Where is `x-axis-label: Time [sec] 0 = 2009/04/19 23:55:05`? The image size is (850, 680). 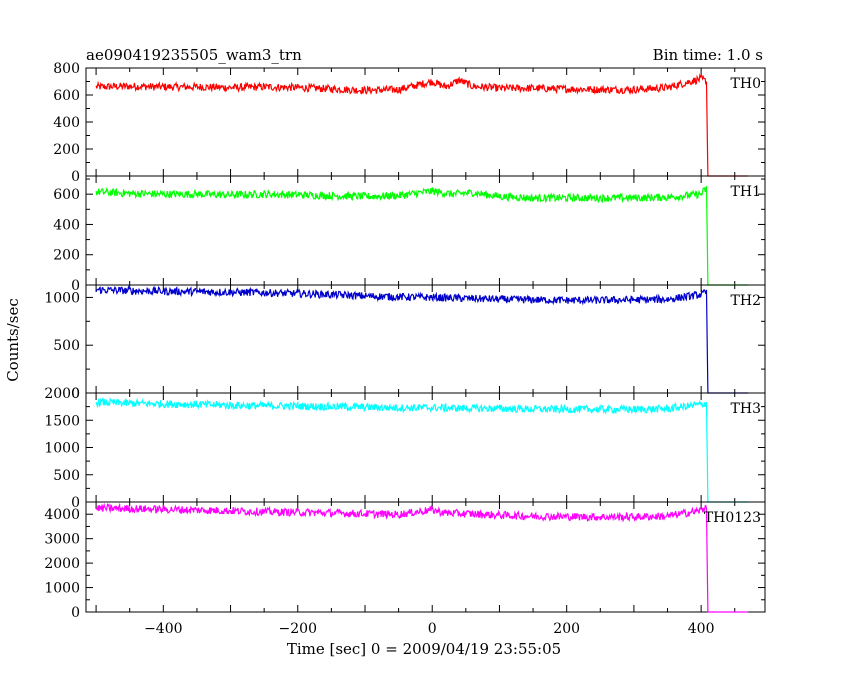
x-axis-label: Time [sec] 0 = 2009/04/19 23:55:05 is located at coordinates (424, 649).